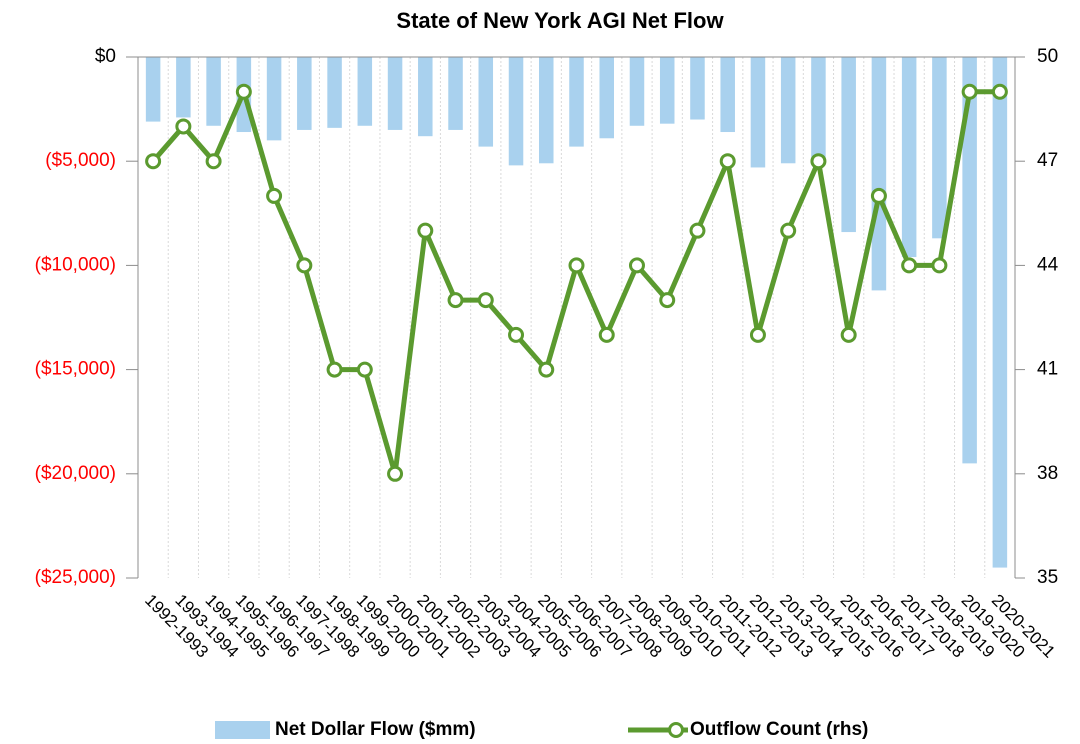  What do you see at coordinates (560, 20) in the screenshot?
I see `chart-title: State of New York AGI Net Flow` at bounding box center [560, 20].